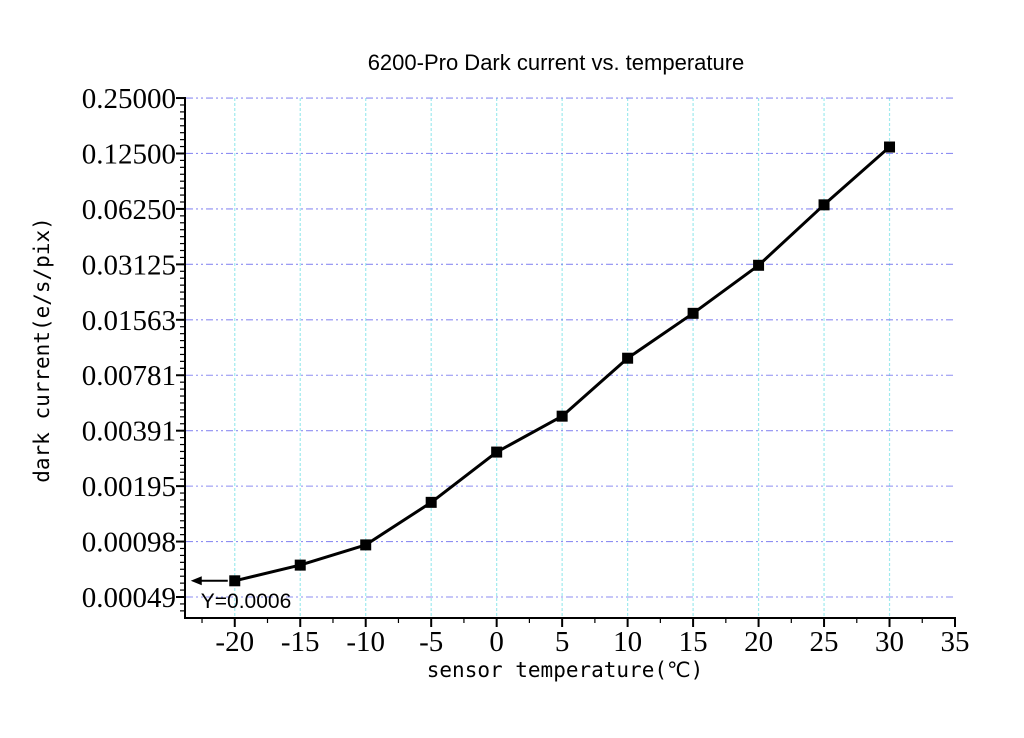 Image resolution: width=1024 pixels, height=738 pixels. I want to click on svg-text: 0.01563, so click(129, 321).